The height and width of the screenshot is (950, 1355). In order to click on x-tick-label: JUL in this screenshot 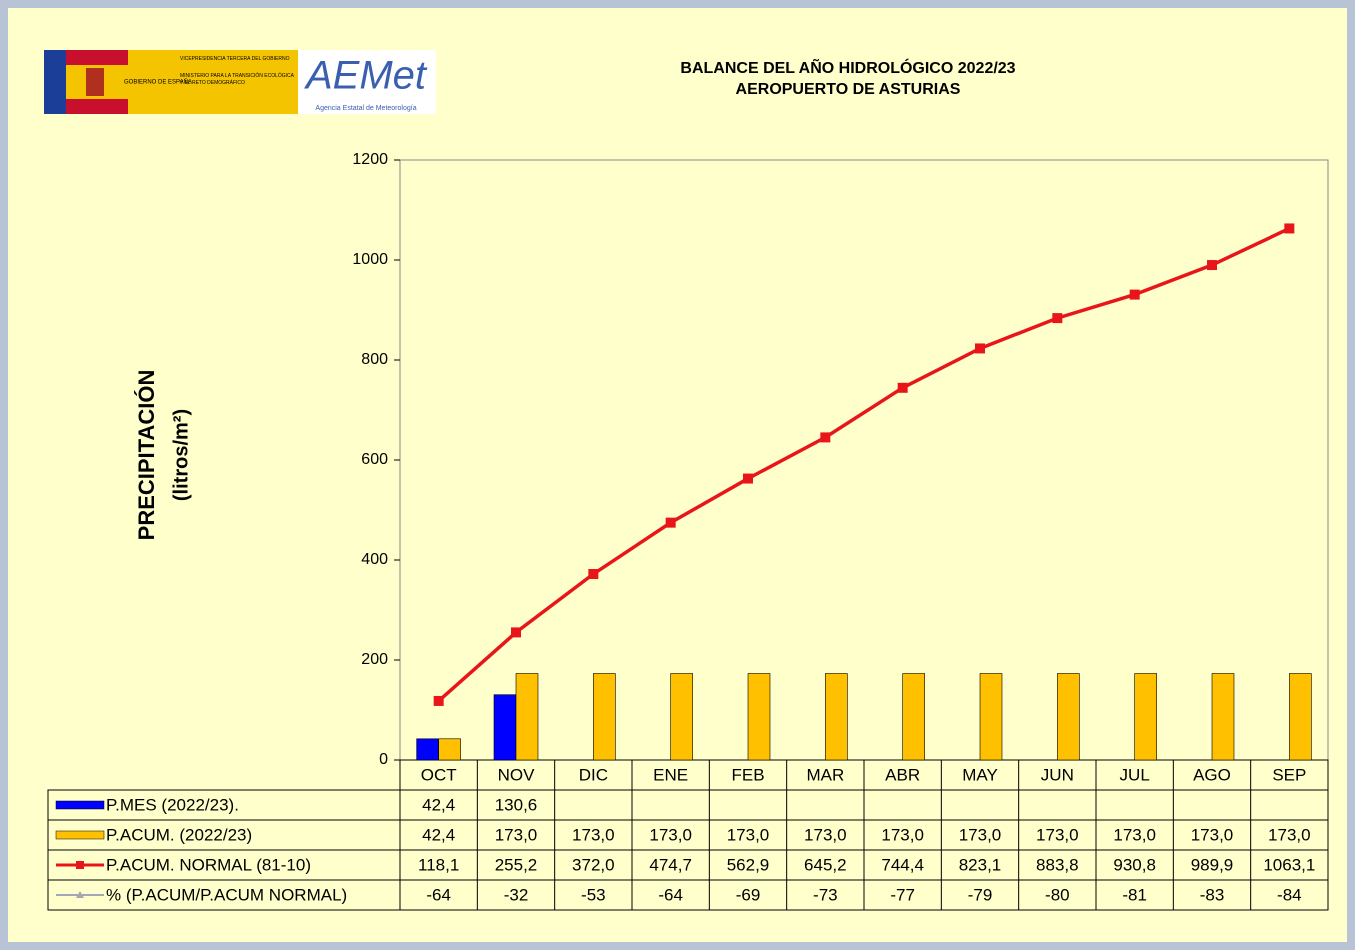, I will do `click(1135, 774)`.